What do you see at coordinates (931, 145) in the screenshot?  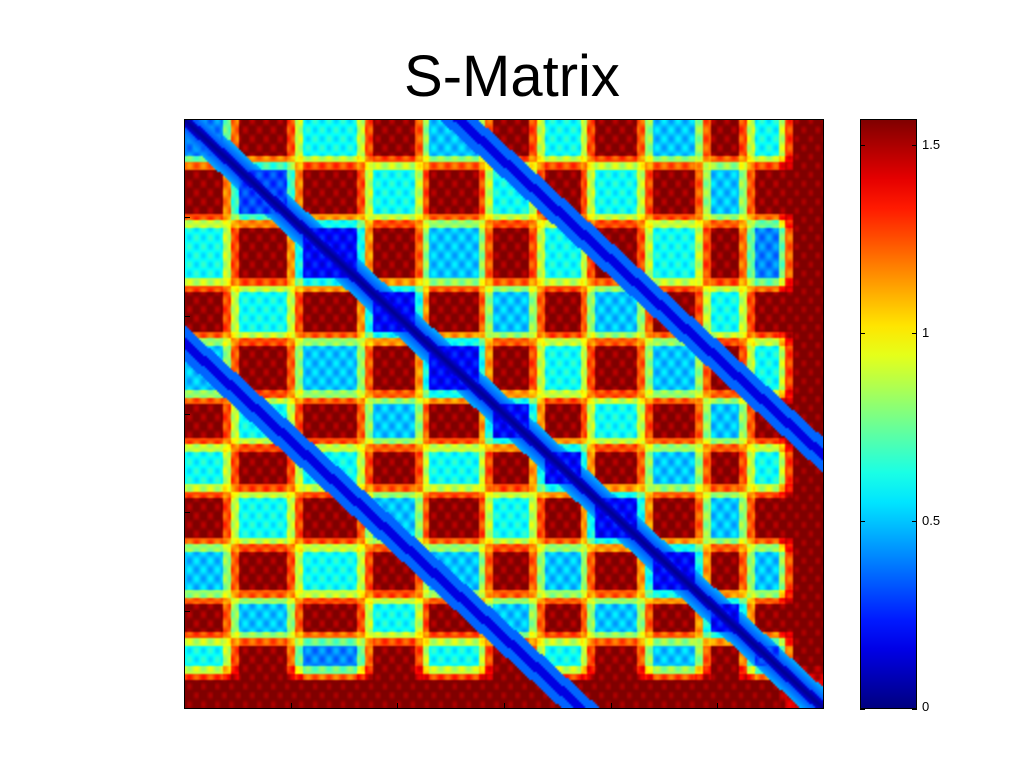 I see `colorbar-tick-label: 1.5` at bounding box center [931, 145].